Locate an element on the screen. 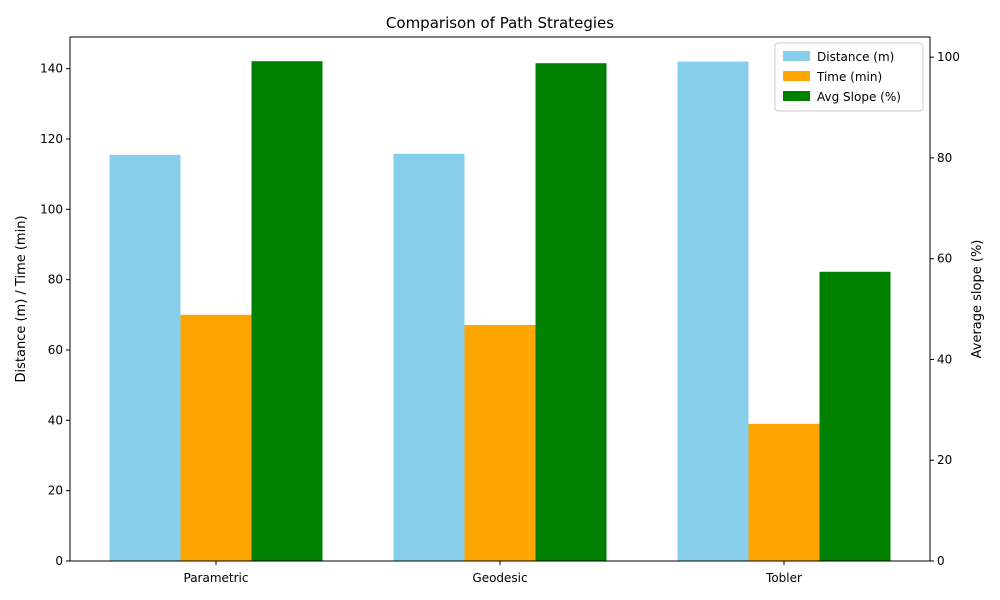  legend-label: Time (min) is located at coordinates (849, 77).